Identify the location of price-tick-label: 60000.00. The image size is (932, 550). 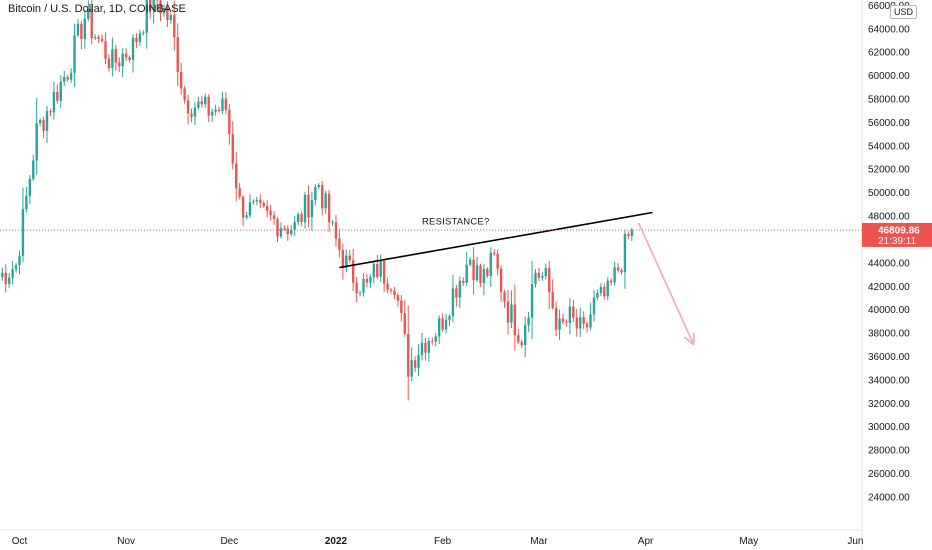
(889, 76).